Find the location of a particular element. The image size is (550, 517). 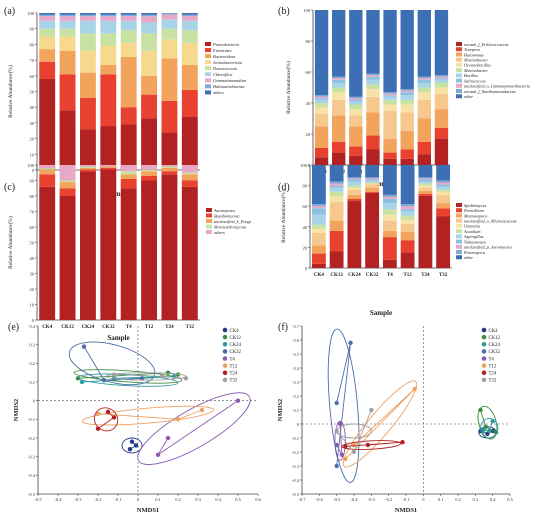

y-tick-label: -0.2 is located at coordinates (31, 438).